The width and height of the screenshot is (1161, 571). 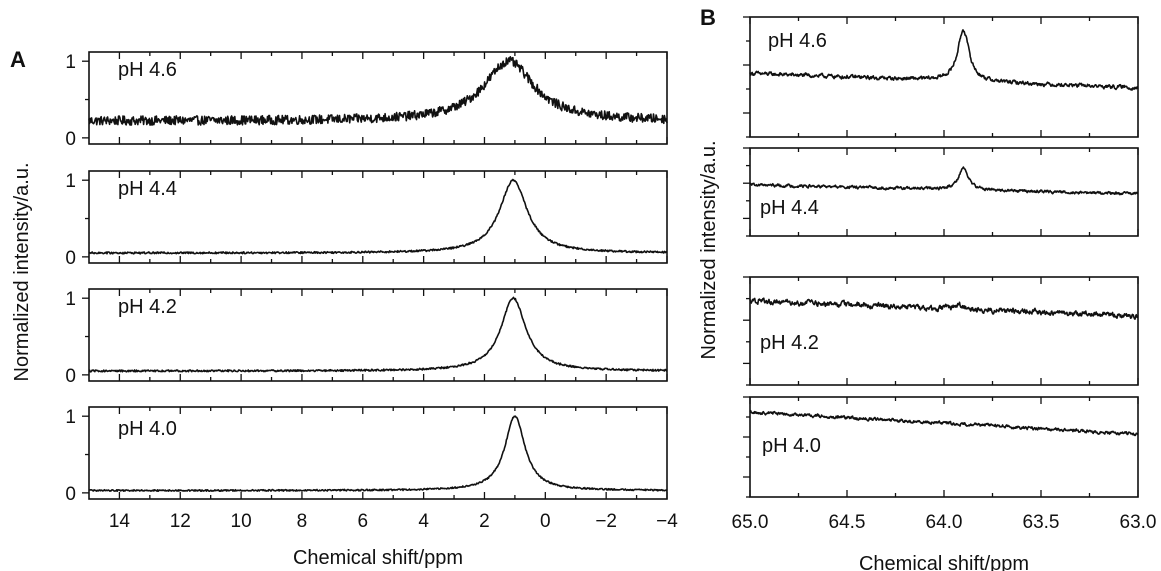 What do you see at coordinates (378, 558) in the screenshot?
I see `panel-a-xlabel: Chemical shift/ppm` at bounding box center [378, 558].